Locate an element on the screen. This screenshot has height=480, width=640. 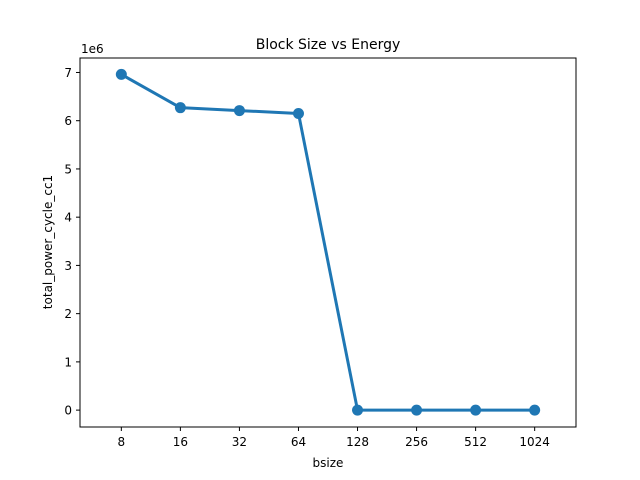
chart-title: Block Size vs Energy is located at coordinates (328, 45).